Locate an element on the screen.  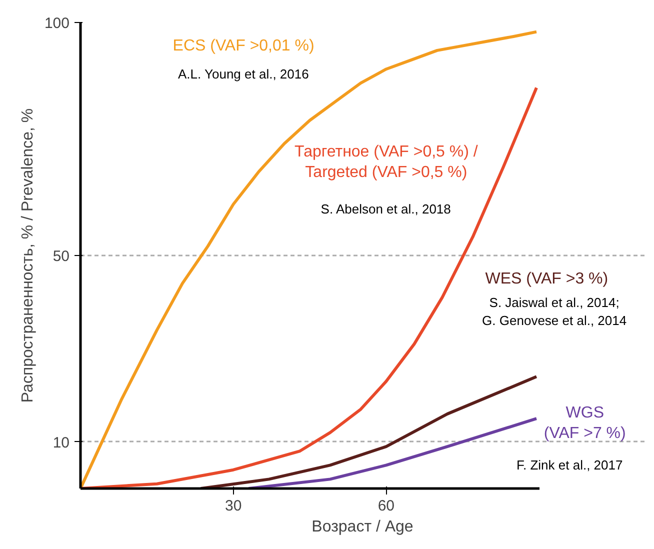
y-axis-title: Распространенность, % / Prevalence, % is located at coordinates (27, 255).